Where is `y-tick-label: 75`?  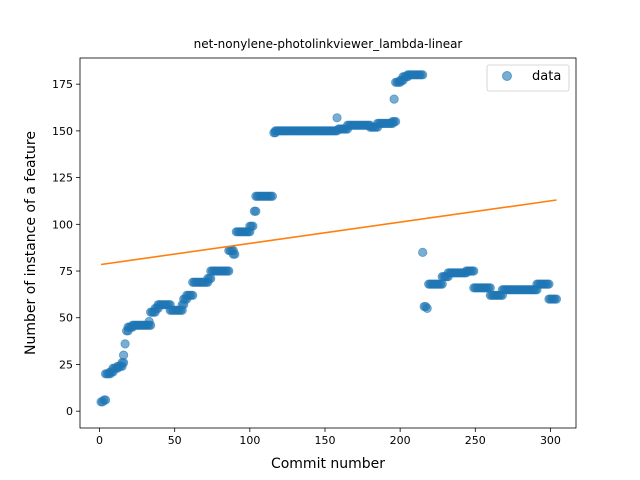
y-tick-label: 75 is located at coordinates (66, 271).